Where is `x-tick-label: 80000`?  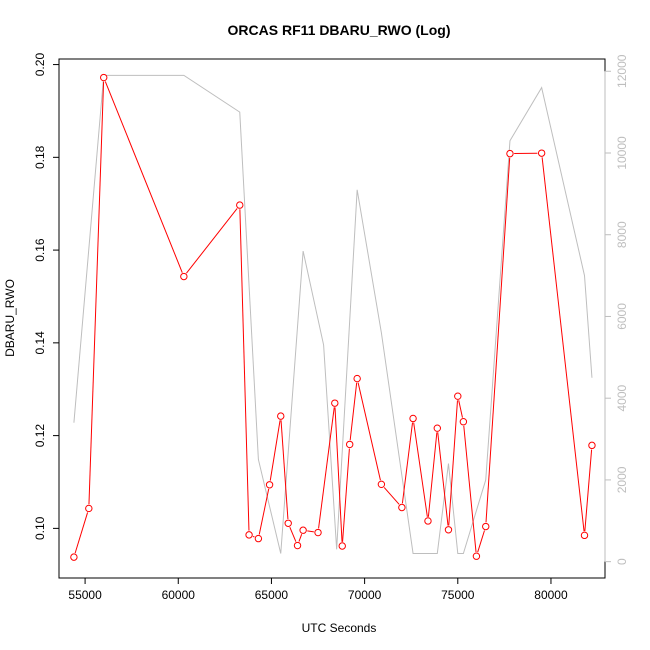 x-tick-label: 80000 is located at coordinates (551, 595).